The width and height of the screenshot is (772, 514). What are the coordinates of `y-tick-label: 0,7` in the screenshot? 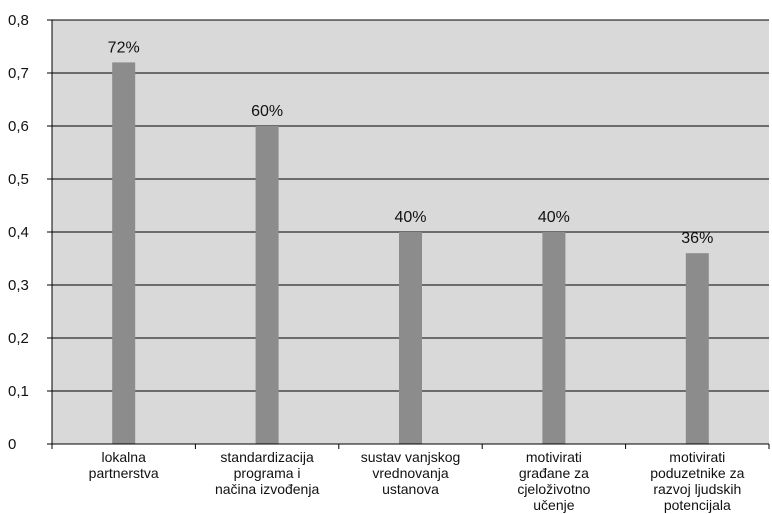 It's located at (18, 73).